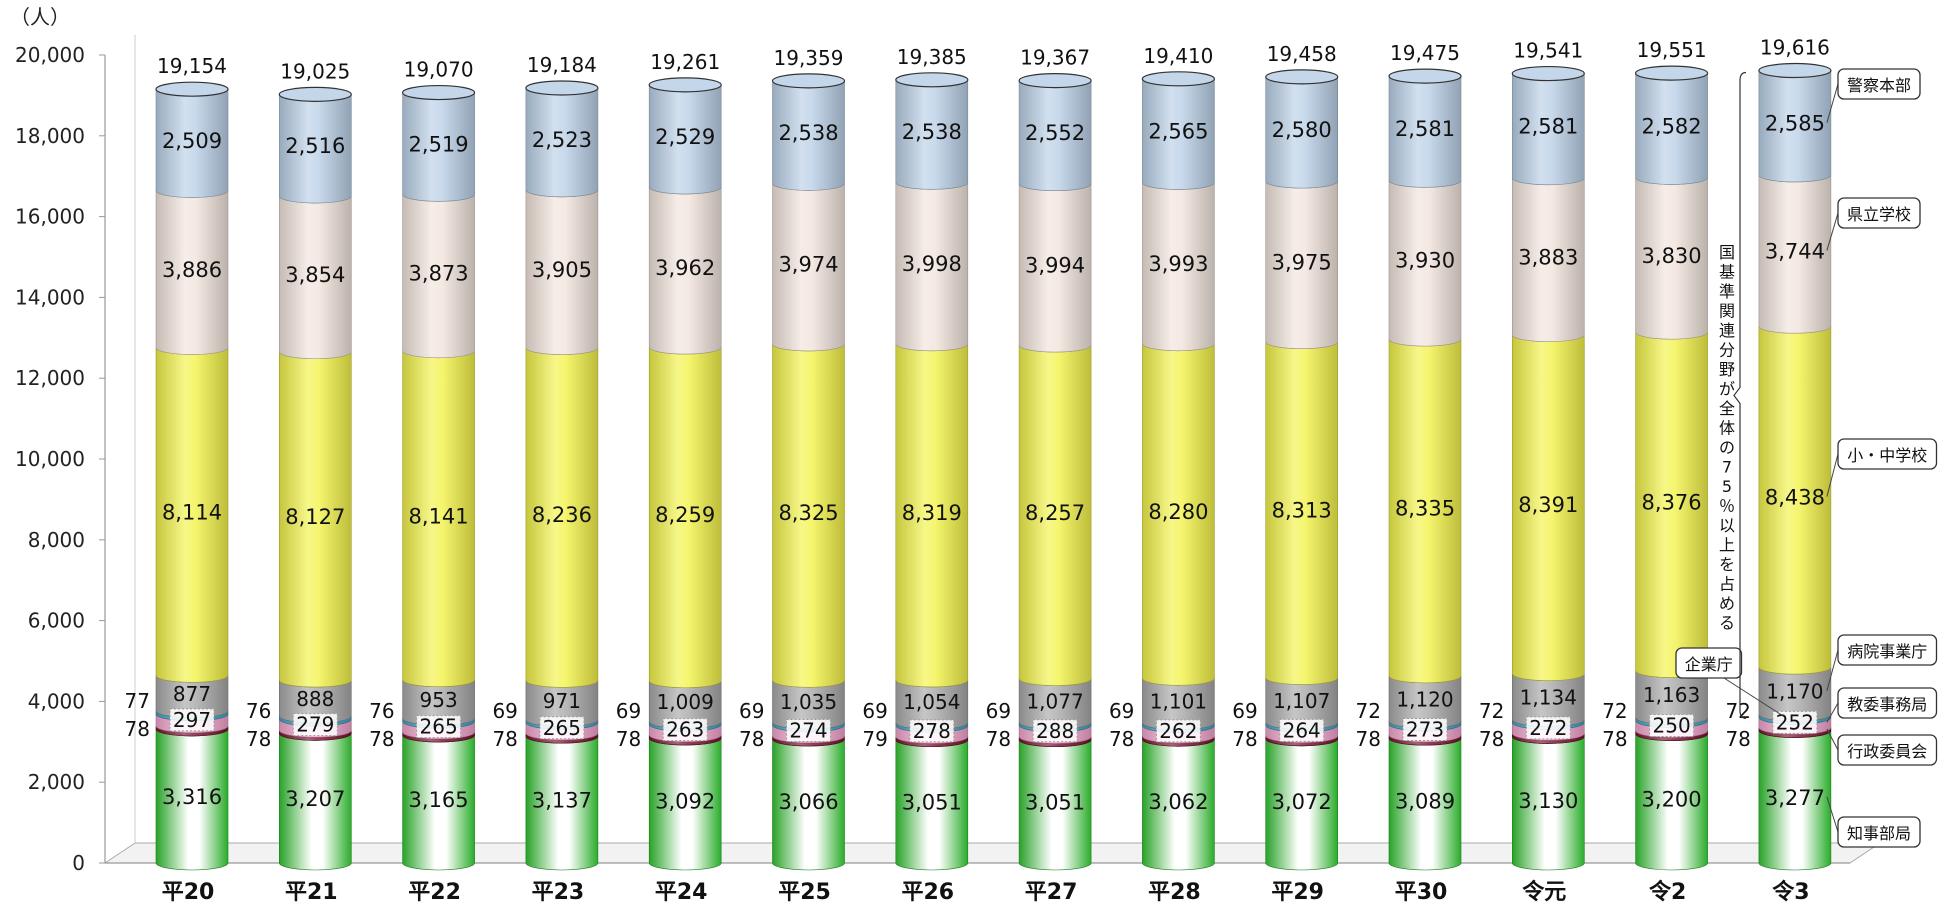 The width and height of the screenshot is (1946, 912). I want to click on bar-group-令3, so click(1795, 466).